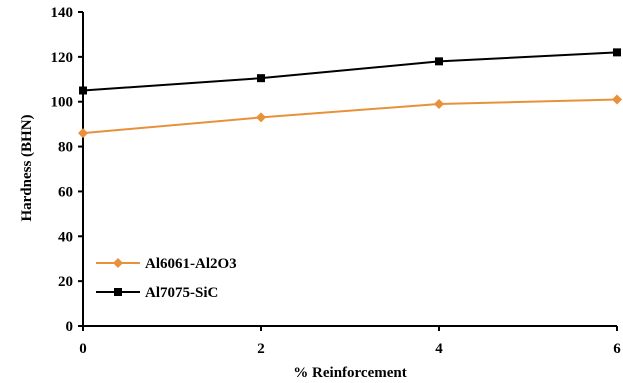 The width and height of the screenshot is (623, 383). Describe the element at coordinates (62, 13) in the screenshot. I see `y-tick-label-140: 140` at that location.